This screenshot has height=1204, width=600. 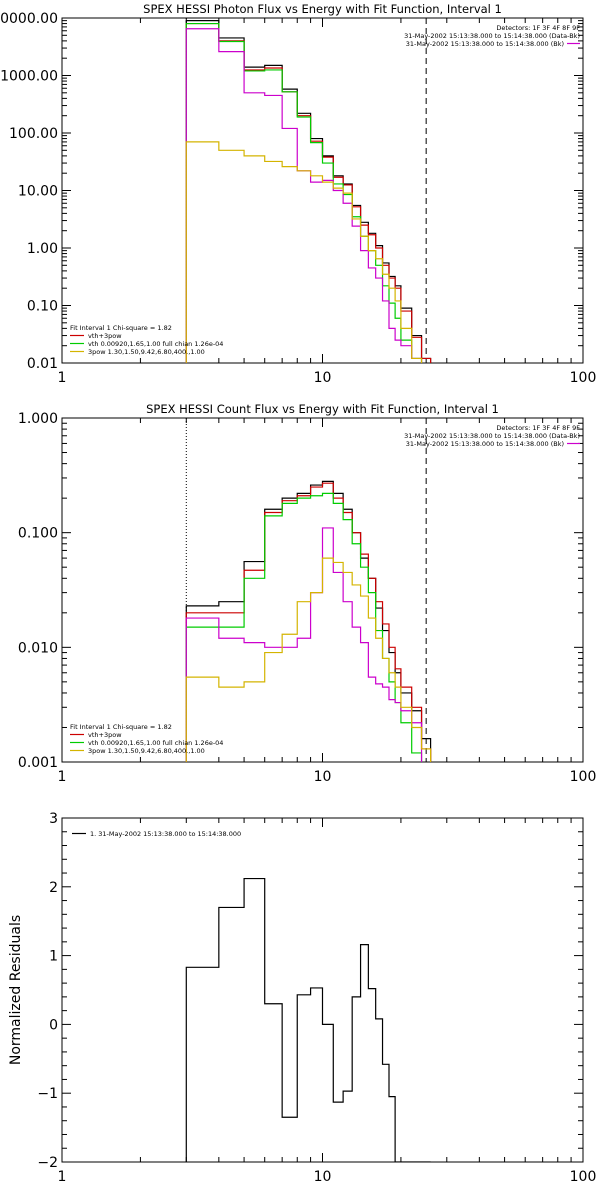 I want to click on y-tick-label: 0.10, so click(x=42, y=307).